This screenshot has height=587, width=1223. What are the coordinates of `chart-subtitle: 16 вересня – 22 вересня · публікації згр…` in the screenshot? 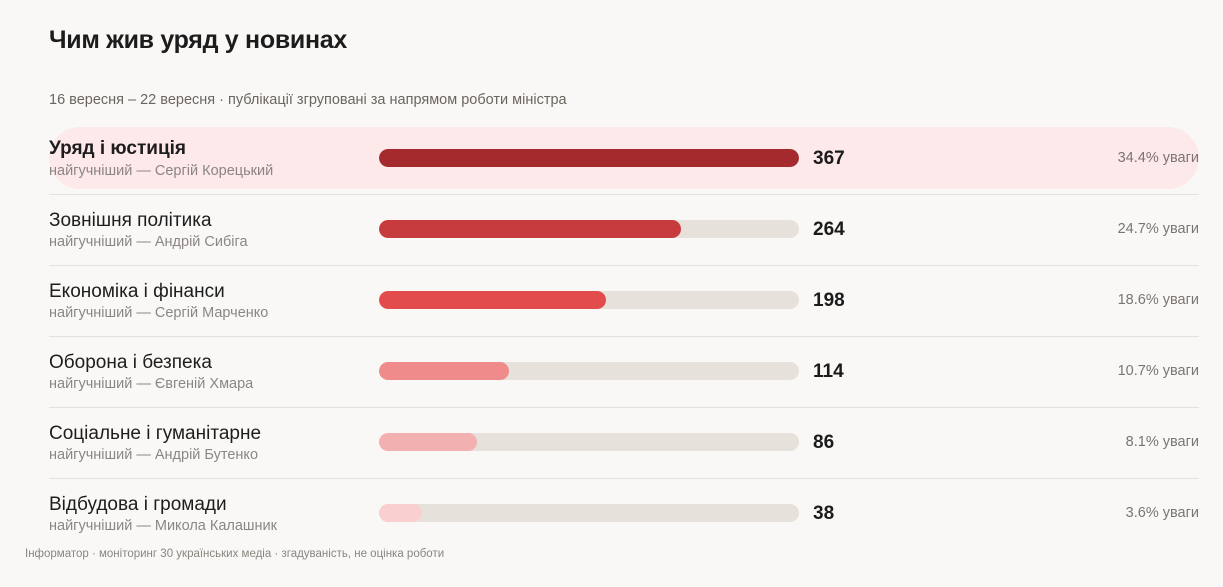 It's located at (308, 100).